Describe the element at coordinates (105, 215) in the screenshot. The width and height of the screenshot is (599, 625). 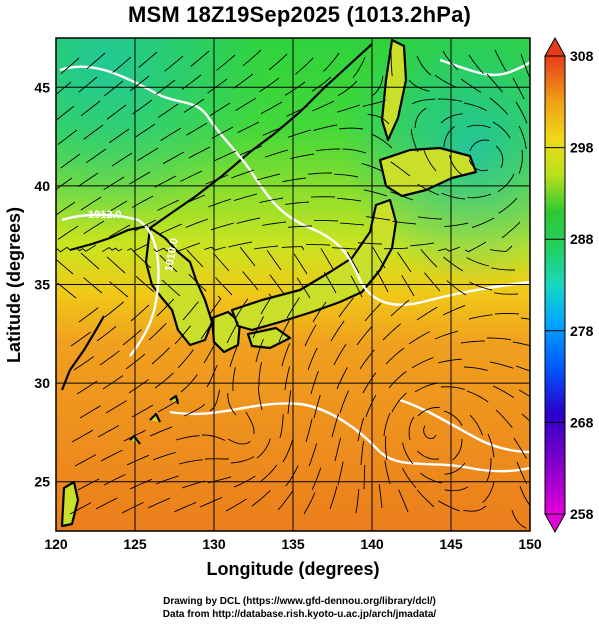
I see `contour-label-1012: 1012.0` at that location.